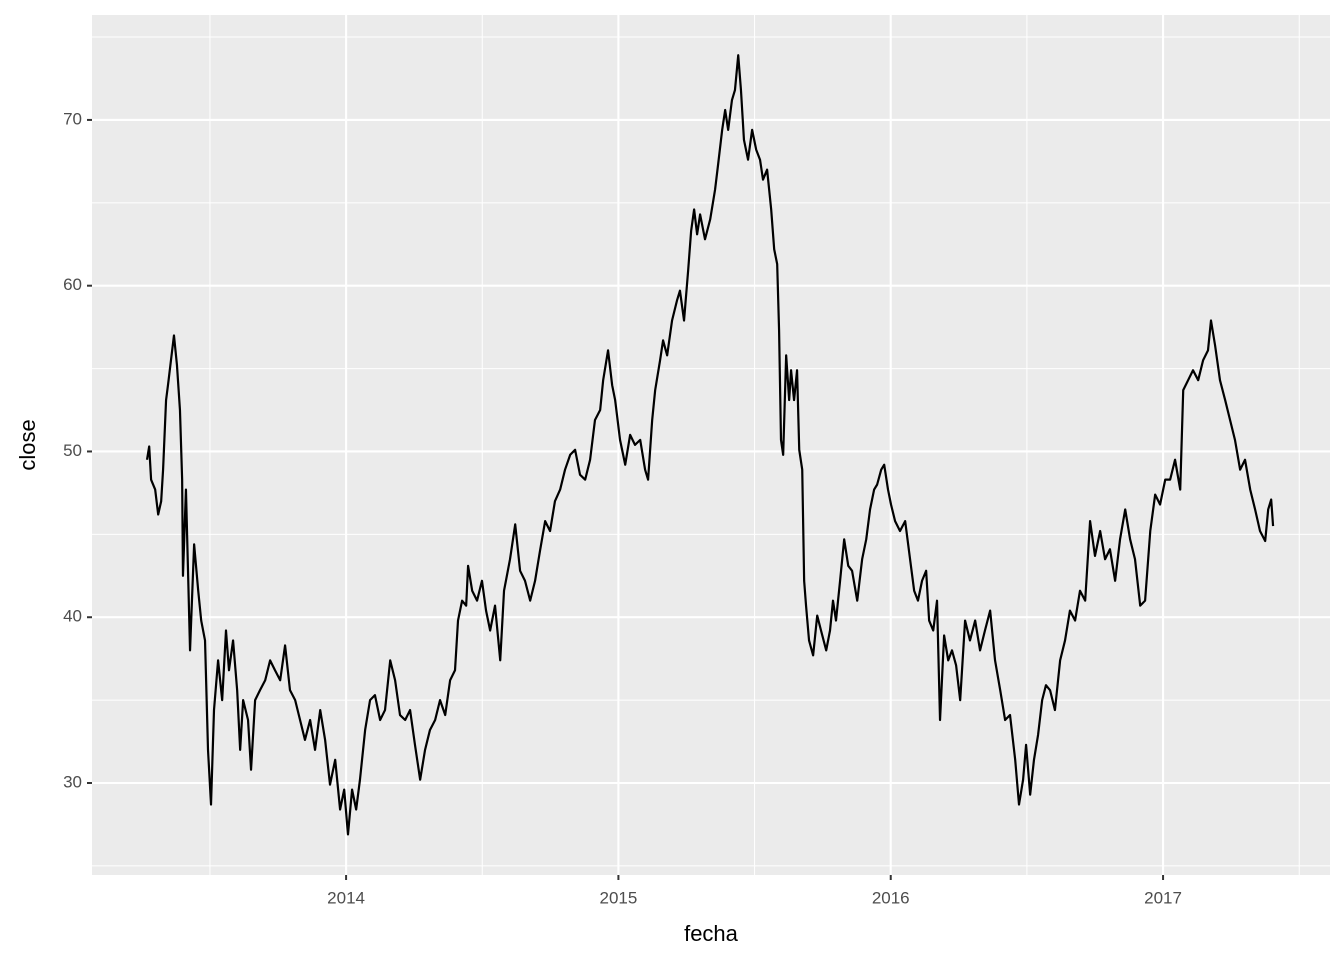 This screenshot has width=1344, height=960. Describe the element at coordinates (618, 897) in the screenshot. I see `x-tick-label: 2015` at that location.